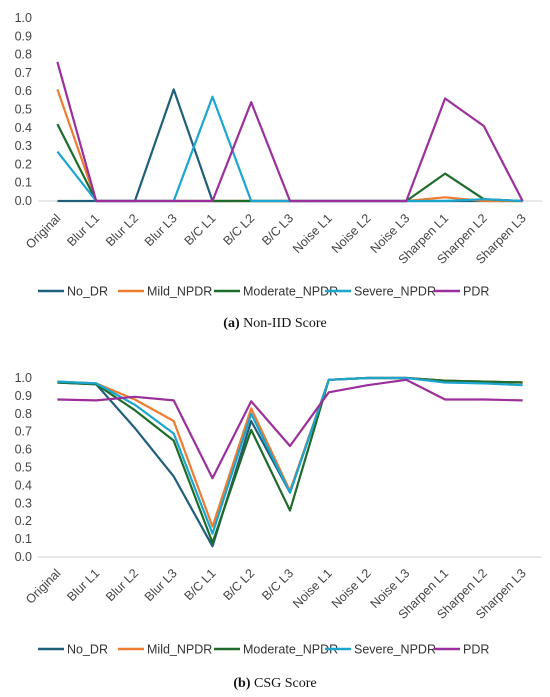 Image resolution: width=550 pixels, height=697 pixels. Describe the element at coordinates (289, 163) in the screenshot. I see `series-line-moderate-npdr` at that location.